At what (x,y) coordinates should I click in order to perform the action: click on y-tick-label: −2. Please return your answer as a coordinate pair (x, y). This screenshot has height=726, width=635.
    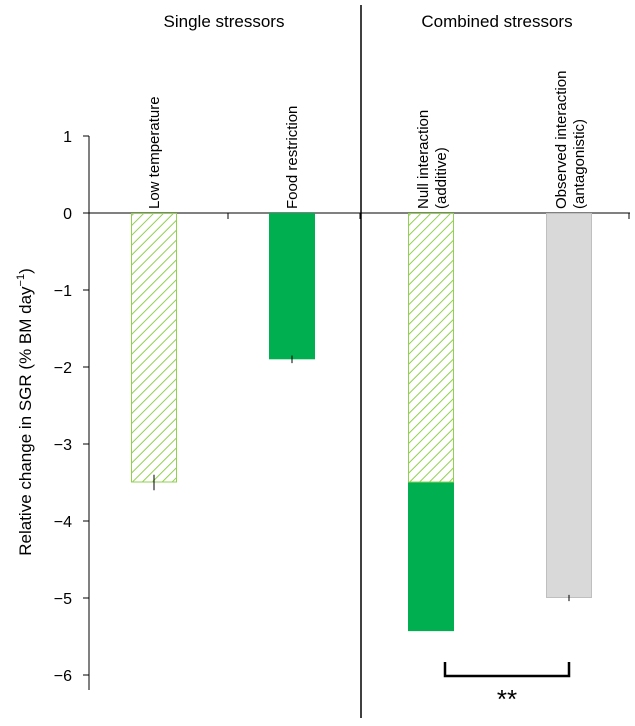
    Looking at the image, I should click on (63, 368).